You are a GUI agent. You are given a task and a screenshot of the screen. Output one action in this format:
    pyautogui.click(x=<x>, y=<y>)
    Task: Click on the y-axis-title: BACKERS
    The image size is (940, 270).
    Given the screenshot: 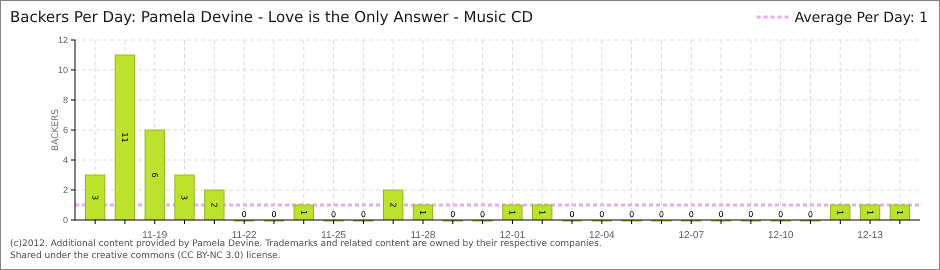 What is the action you would take?
    pyautogui.click(x=56, y=130)
    